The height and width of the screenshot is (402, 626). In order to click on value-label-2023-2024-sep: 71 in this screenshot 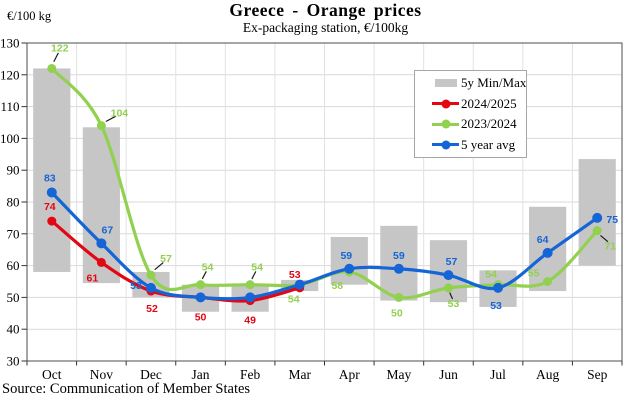, I will do `click(610, 247)`.